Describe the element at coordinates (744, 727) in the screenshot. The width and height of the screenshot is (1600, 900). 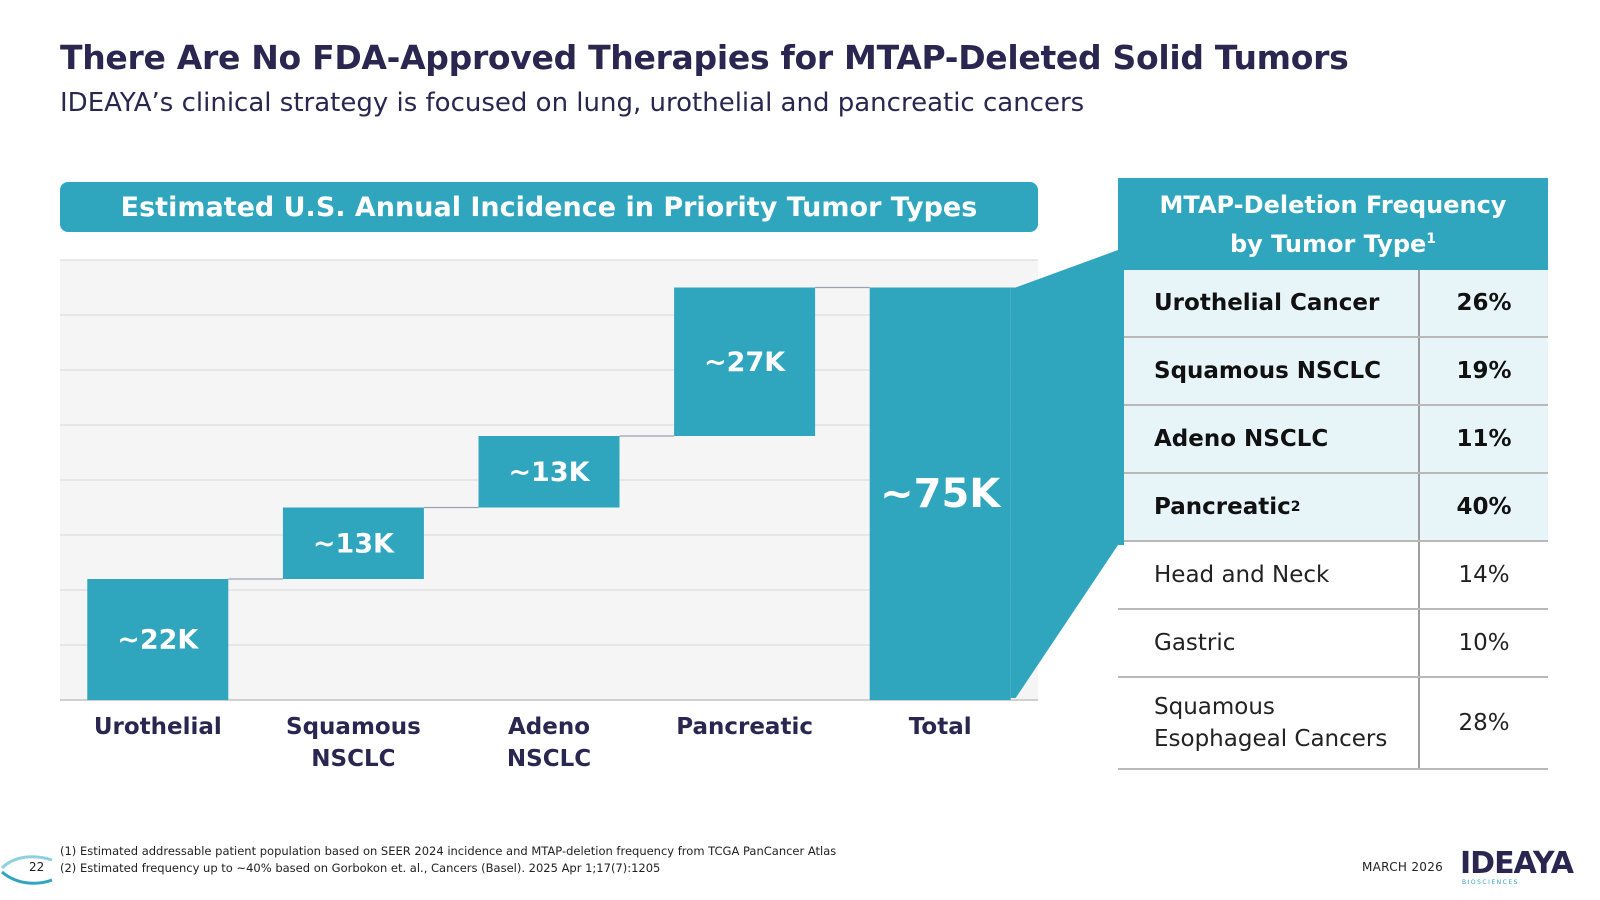
I see `category-label: Pancreatic` at that location.